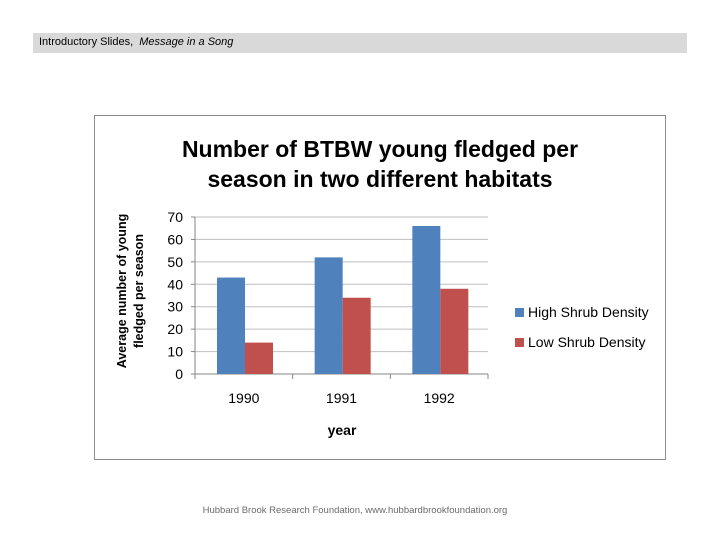  What do you see at coordinates (328, 315) in the screenshot?
I see `bar-1991-high` at bounding box center [328, 315].